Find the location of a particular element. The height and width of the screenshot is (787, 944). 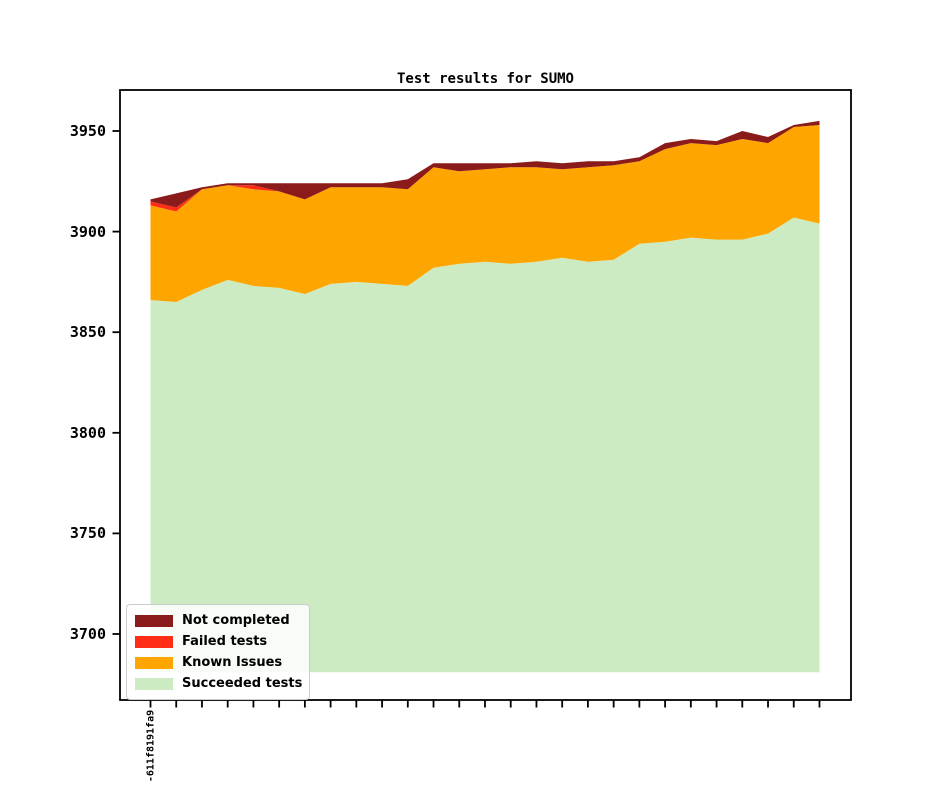

legend-item: Failed tests is located at coordinates (218, 641).